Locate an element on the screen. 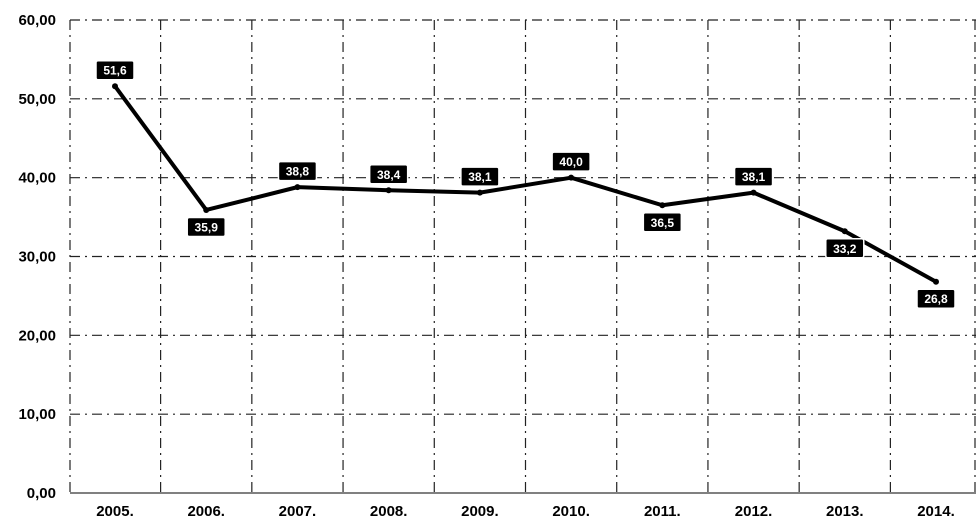 The width and height of the screenshot is (976, 524). x-tick-label: 2005. is located at coordinates (115, 511).